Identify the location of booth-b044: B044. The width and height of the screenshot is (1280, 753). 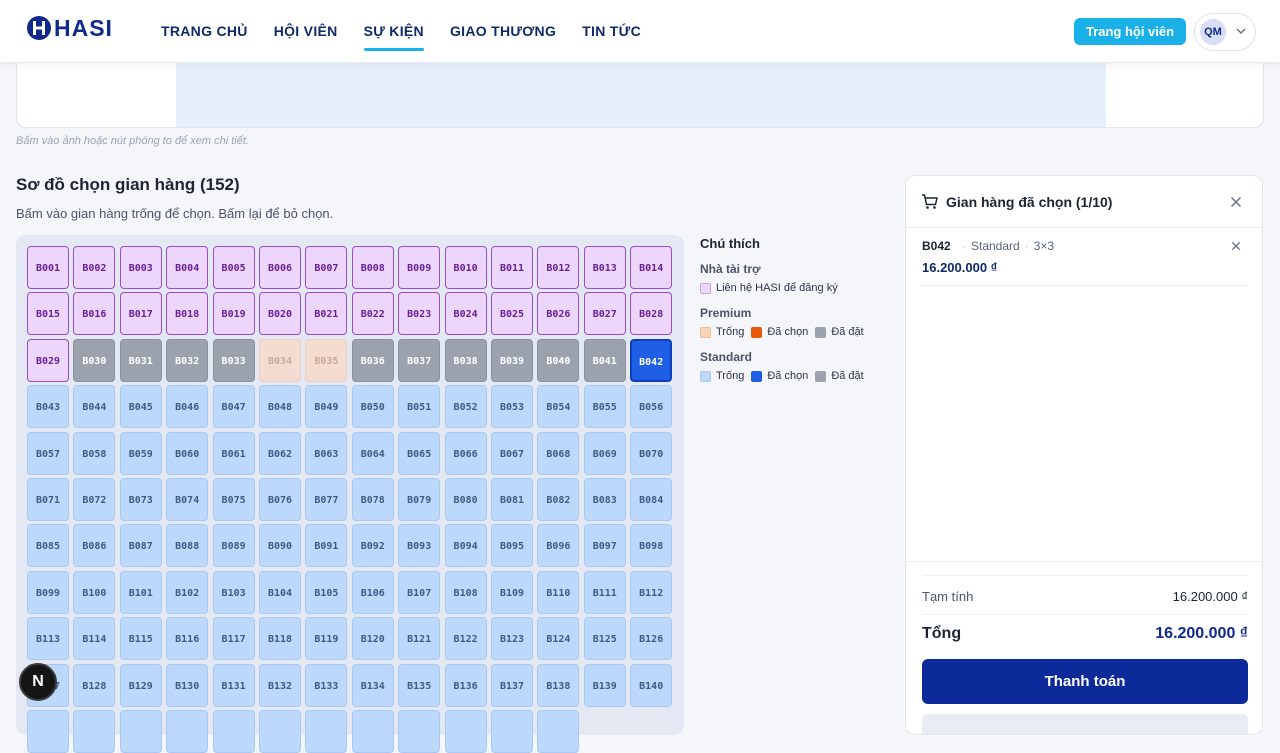
(94, 407).